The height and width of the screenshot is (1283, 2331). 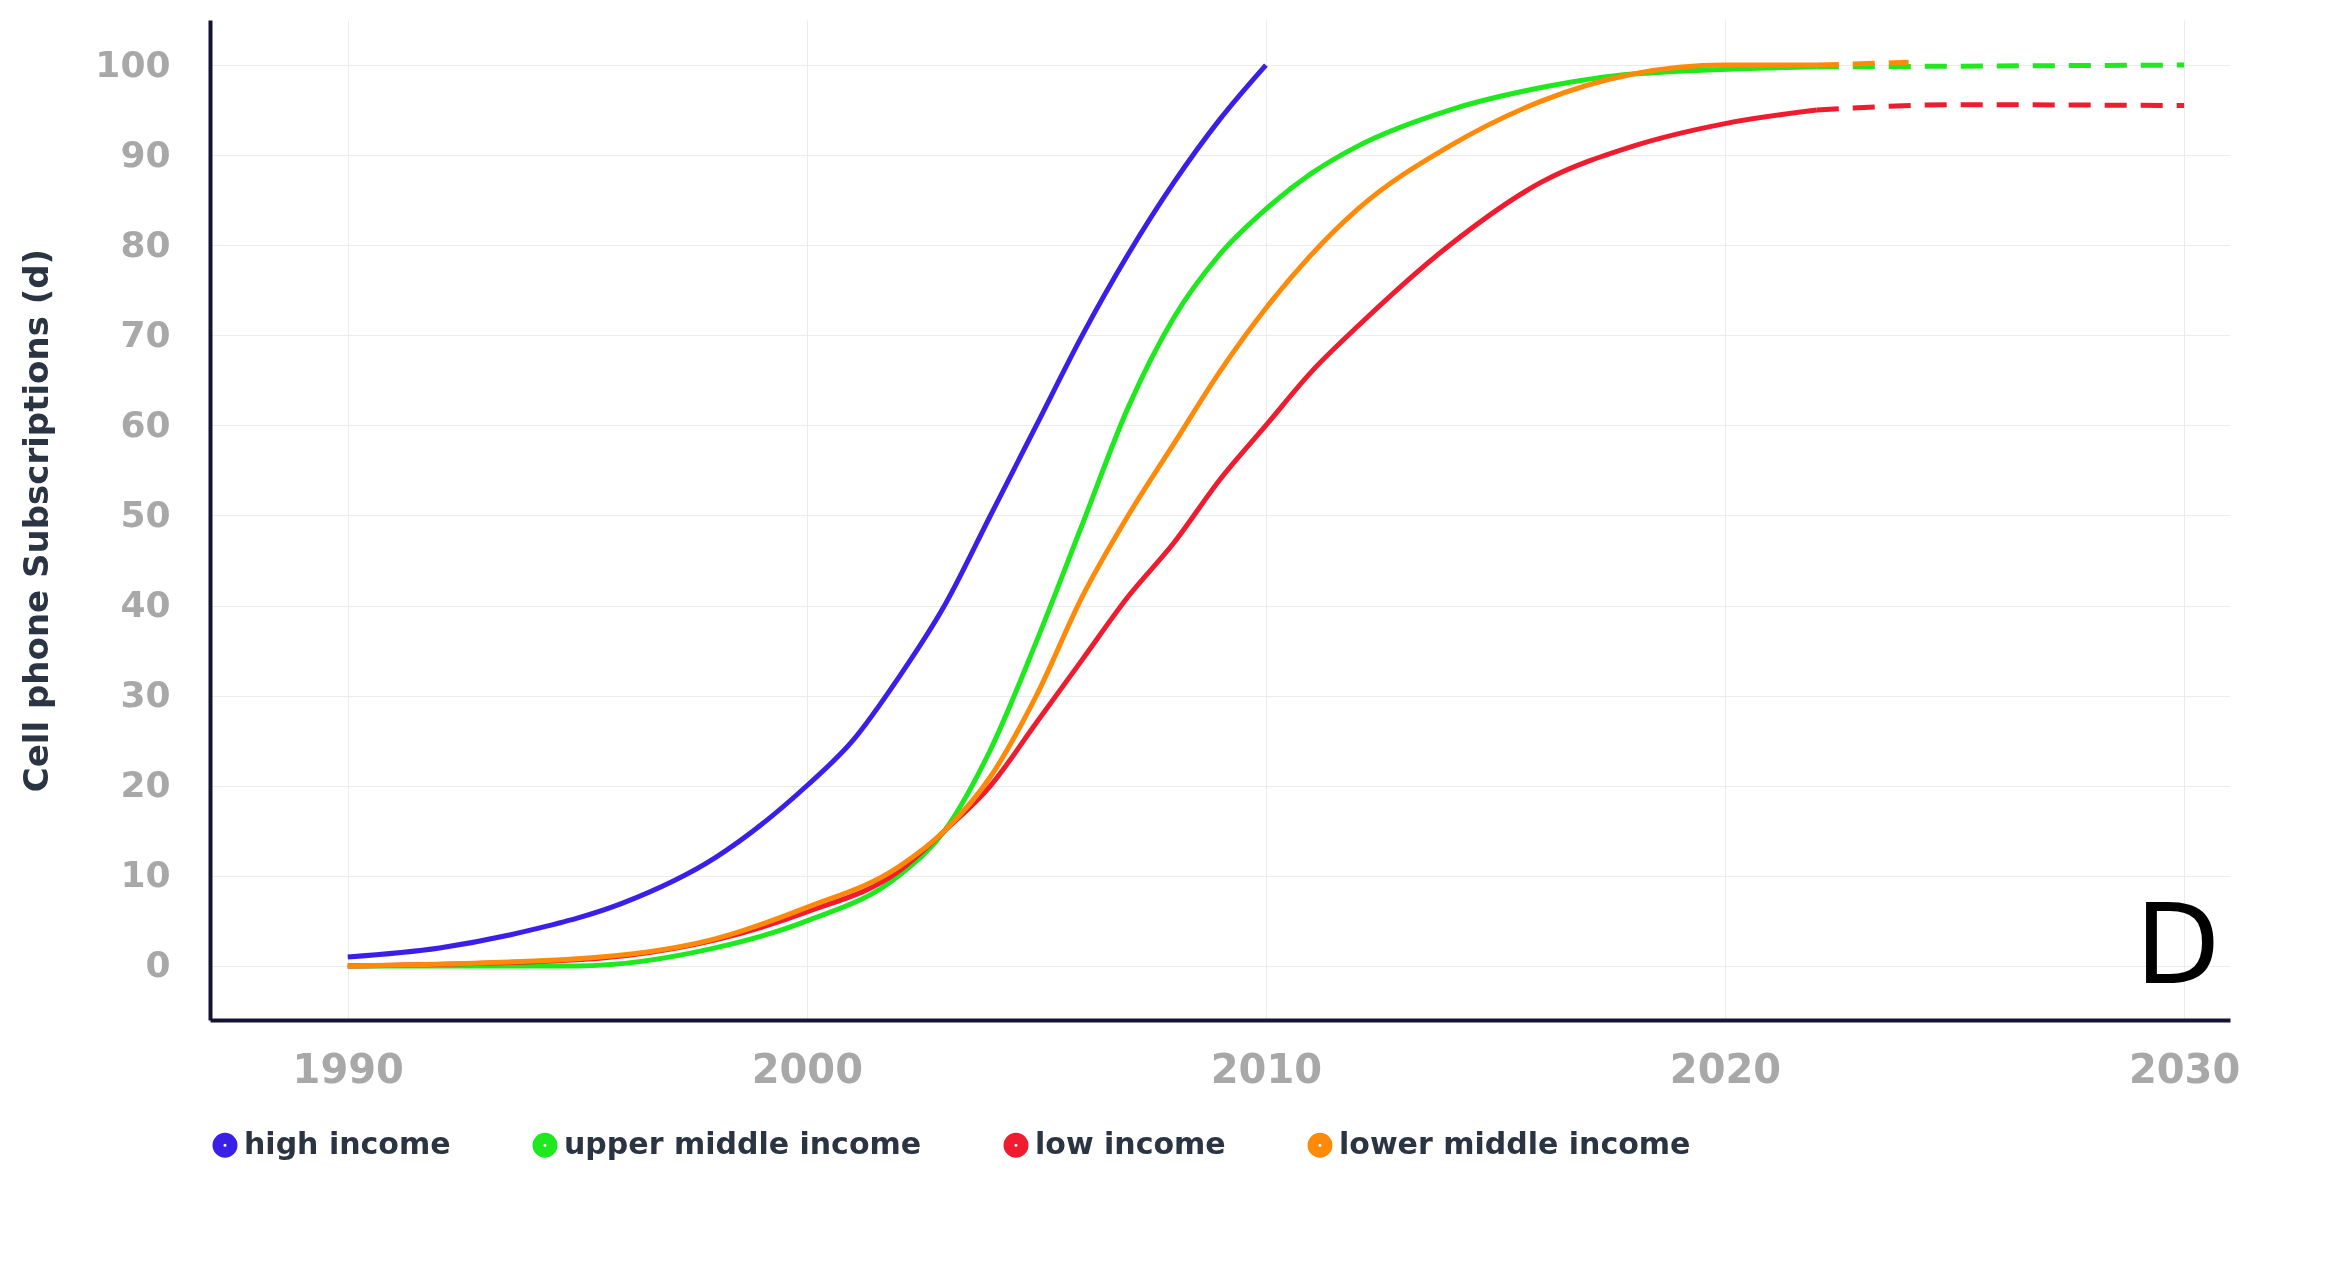 What do you see at coordinates (145, 424) in the screenshot?
I see `y-tick-label: 60` at bounding box center [145, 424].